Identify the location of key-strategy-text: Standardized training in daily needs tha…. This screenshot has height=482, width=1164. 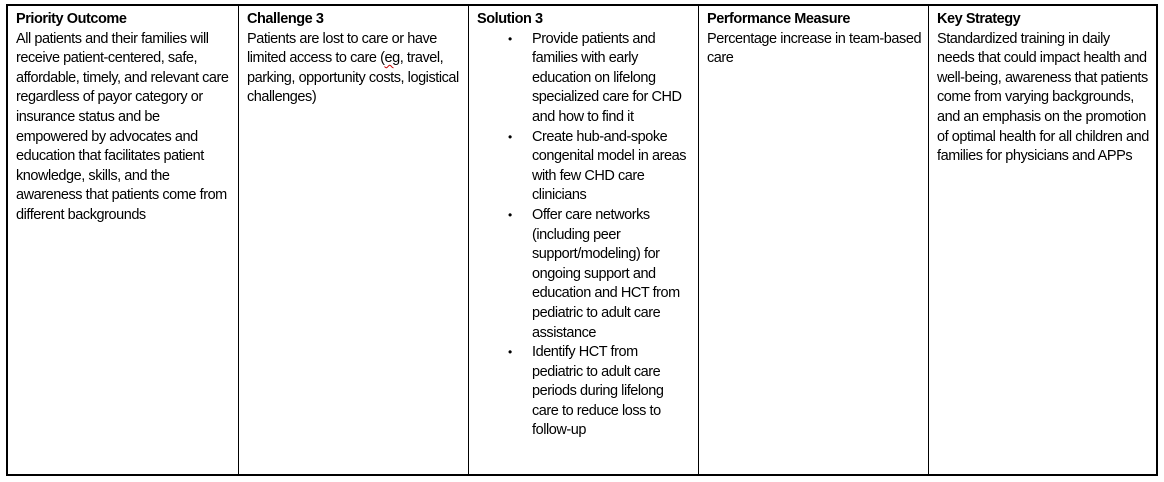
(1043, 97).